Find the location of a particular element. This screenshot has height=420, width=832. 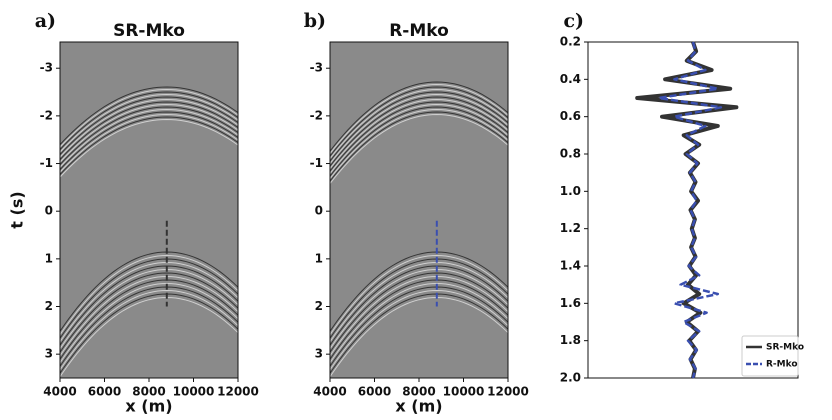

y-tick-label: 1.8 is located at coordinates (570, 340).